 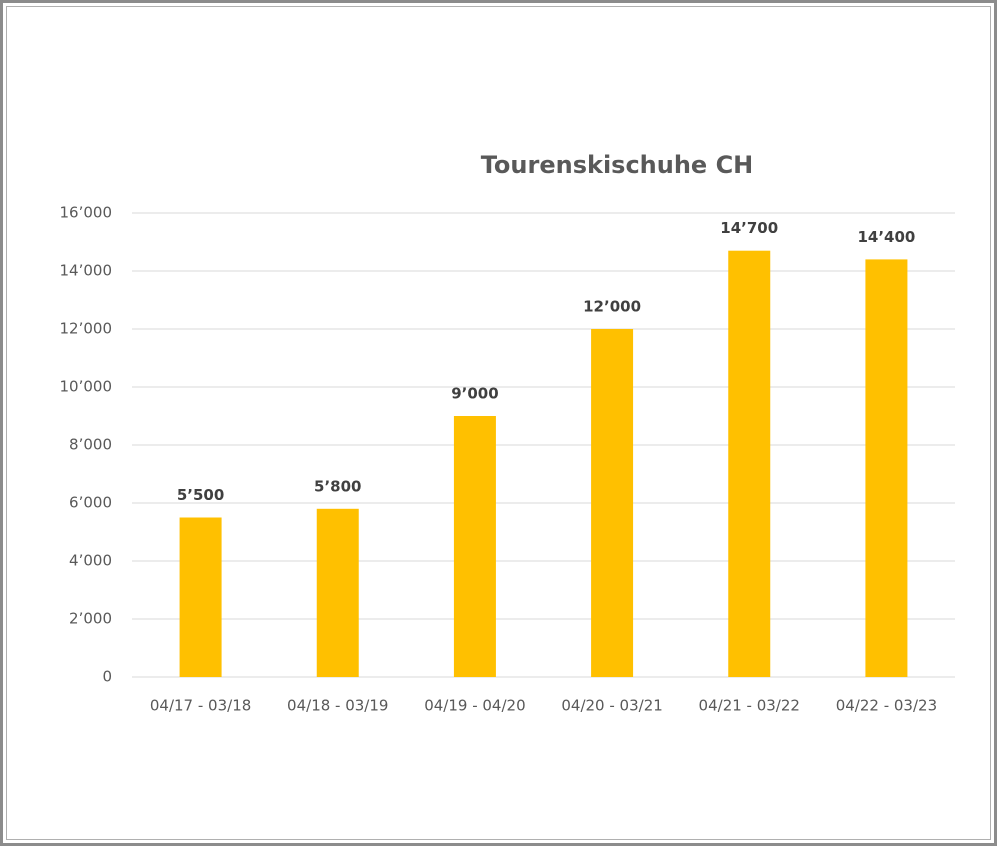 What do you see at coordinates (749, 706) in the screenshot?
I see `x-tick-label: 04/21 - 03/22` at bounding box center [749, 706].